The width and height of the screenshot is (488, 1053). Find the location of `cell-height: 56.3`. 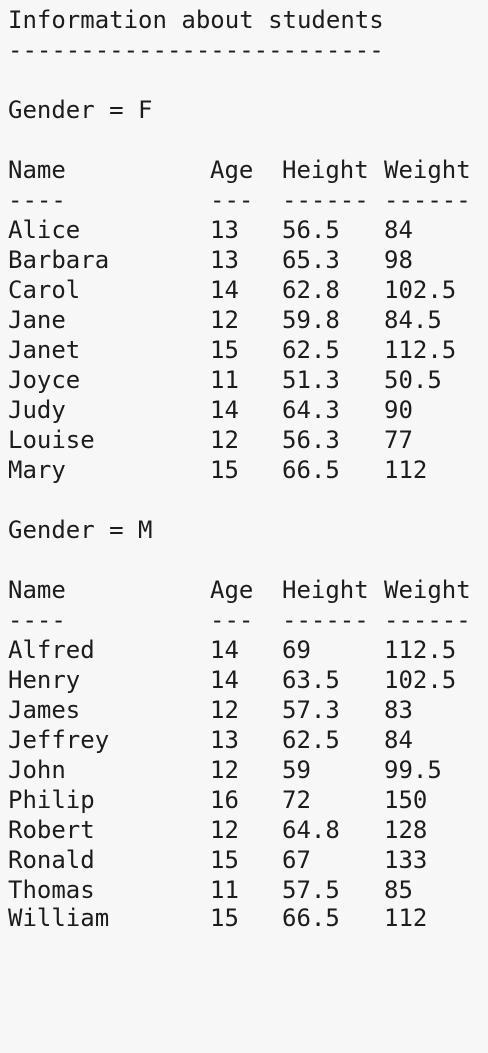

cell-height: 56.3 is located at coordinates (311, 440).